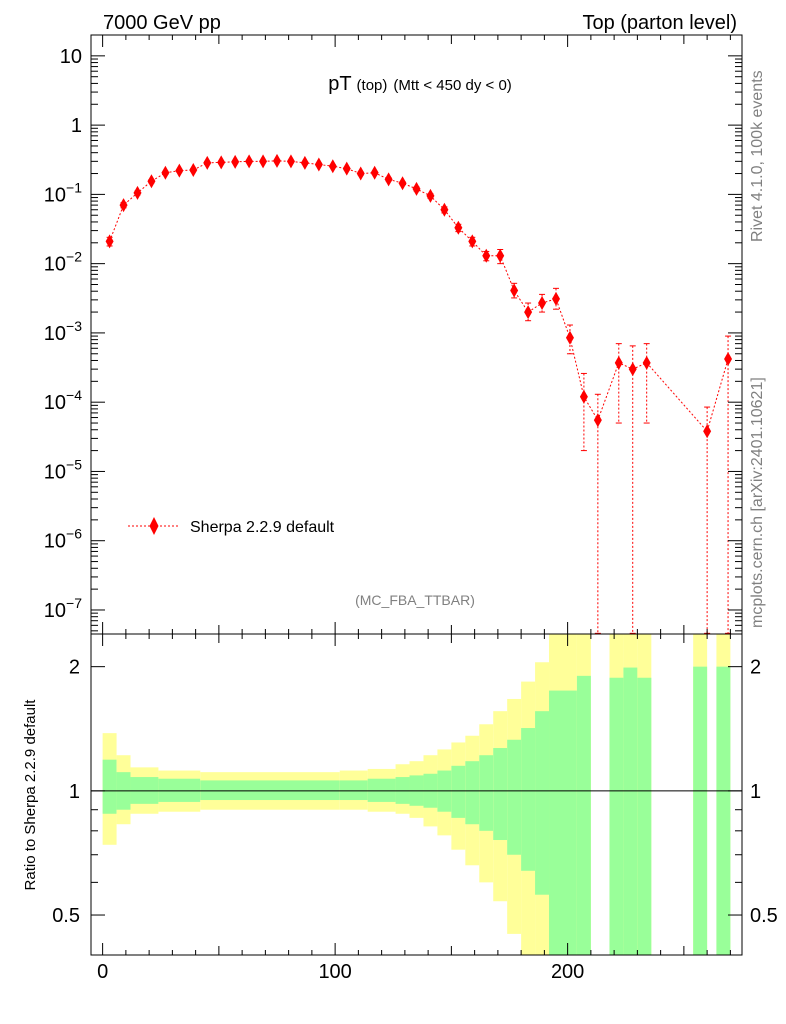 This screenshot has height=1024, width=786. Describe the element at coordinates (755, 792) in the screenshot. I see `ratio-ytick-label-right-1: 1` at that location.